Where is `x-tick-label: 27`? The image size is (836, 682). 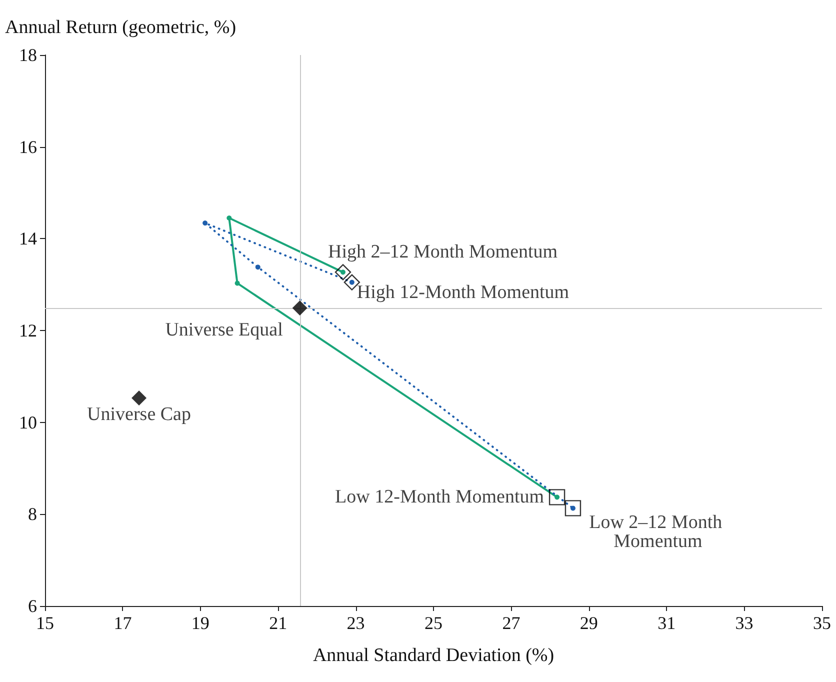 x-tick-label: 27 is located at coordinates (511, 623).